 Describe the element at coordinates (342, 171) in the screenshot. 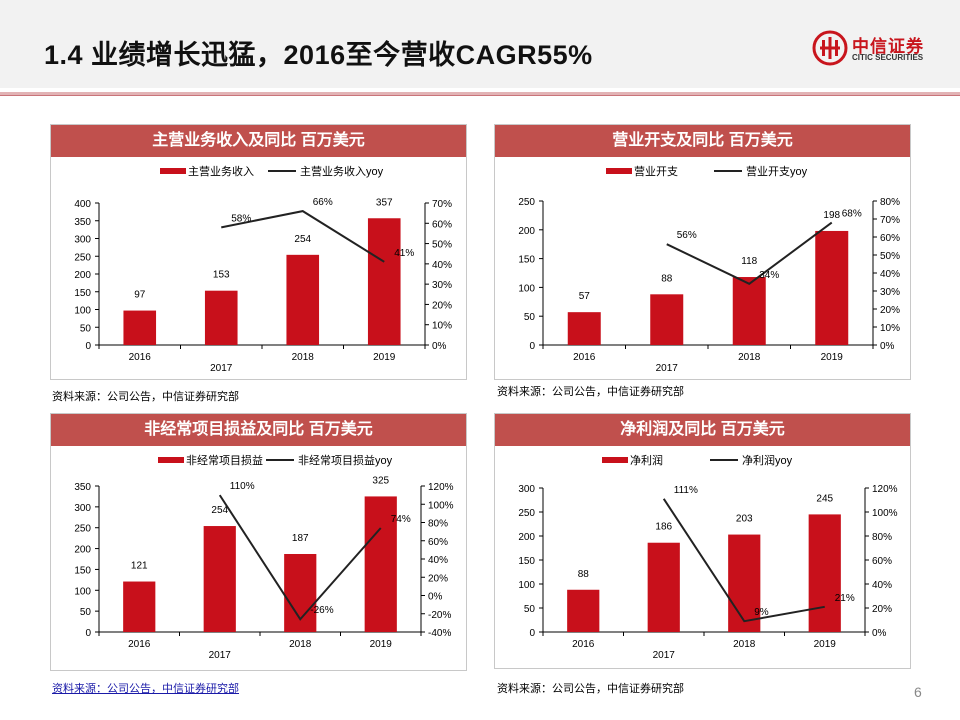

I see `legend-label: 主营业务收入yoy` at that location.